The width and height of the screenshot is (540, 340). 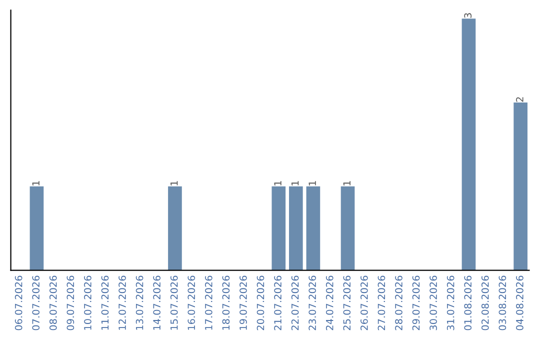 What do you see at coordinates (330, 303) in the screenshot?
I see `x-tick-label: 24.07.2026` at bounding box center [330, 303].